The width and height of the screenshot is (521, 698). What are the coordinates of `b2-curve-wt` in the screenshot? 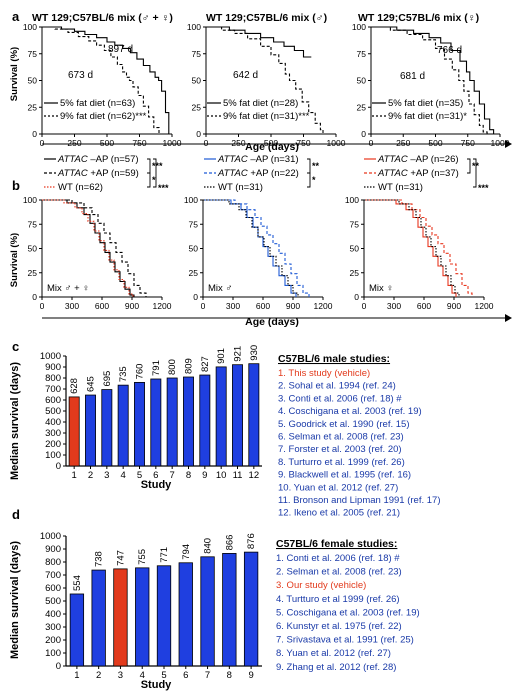 It's located at (251, 248).